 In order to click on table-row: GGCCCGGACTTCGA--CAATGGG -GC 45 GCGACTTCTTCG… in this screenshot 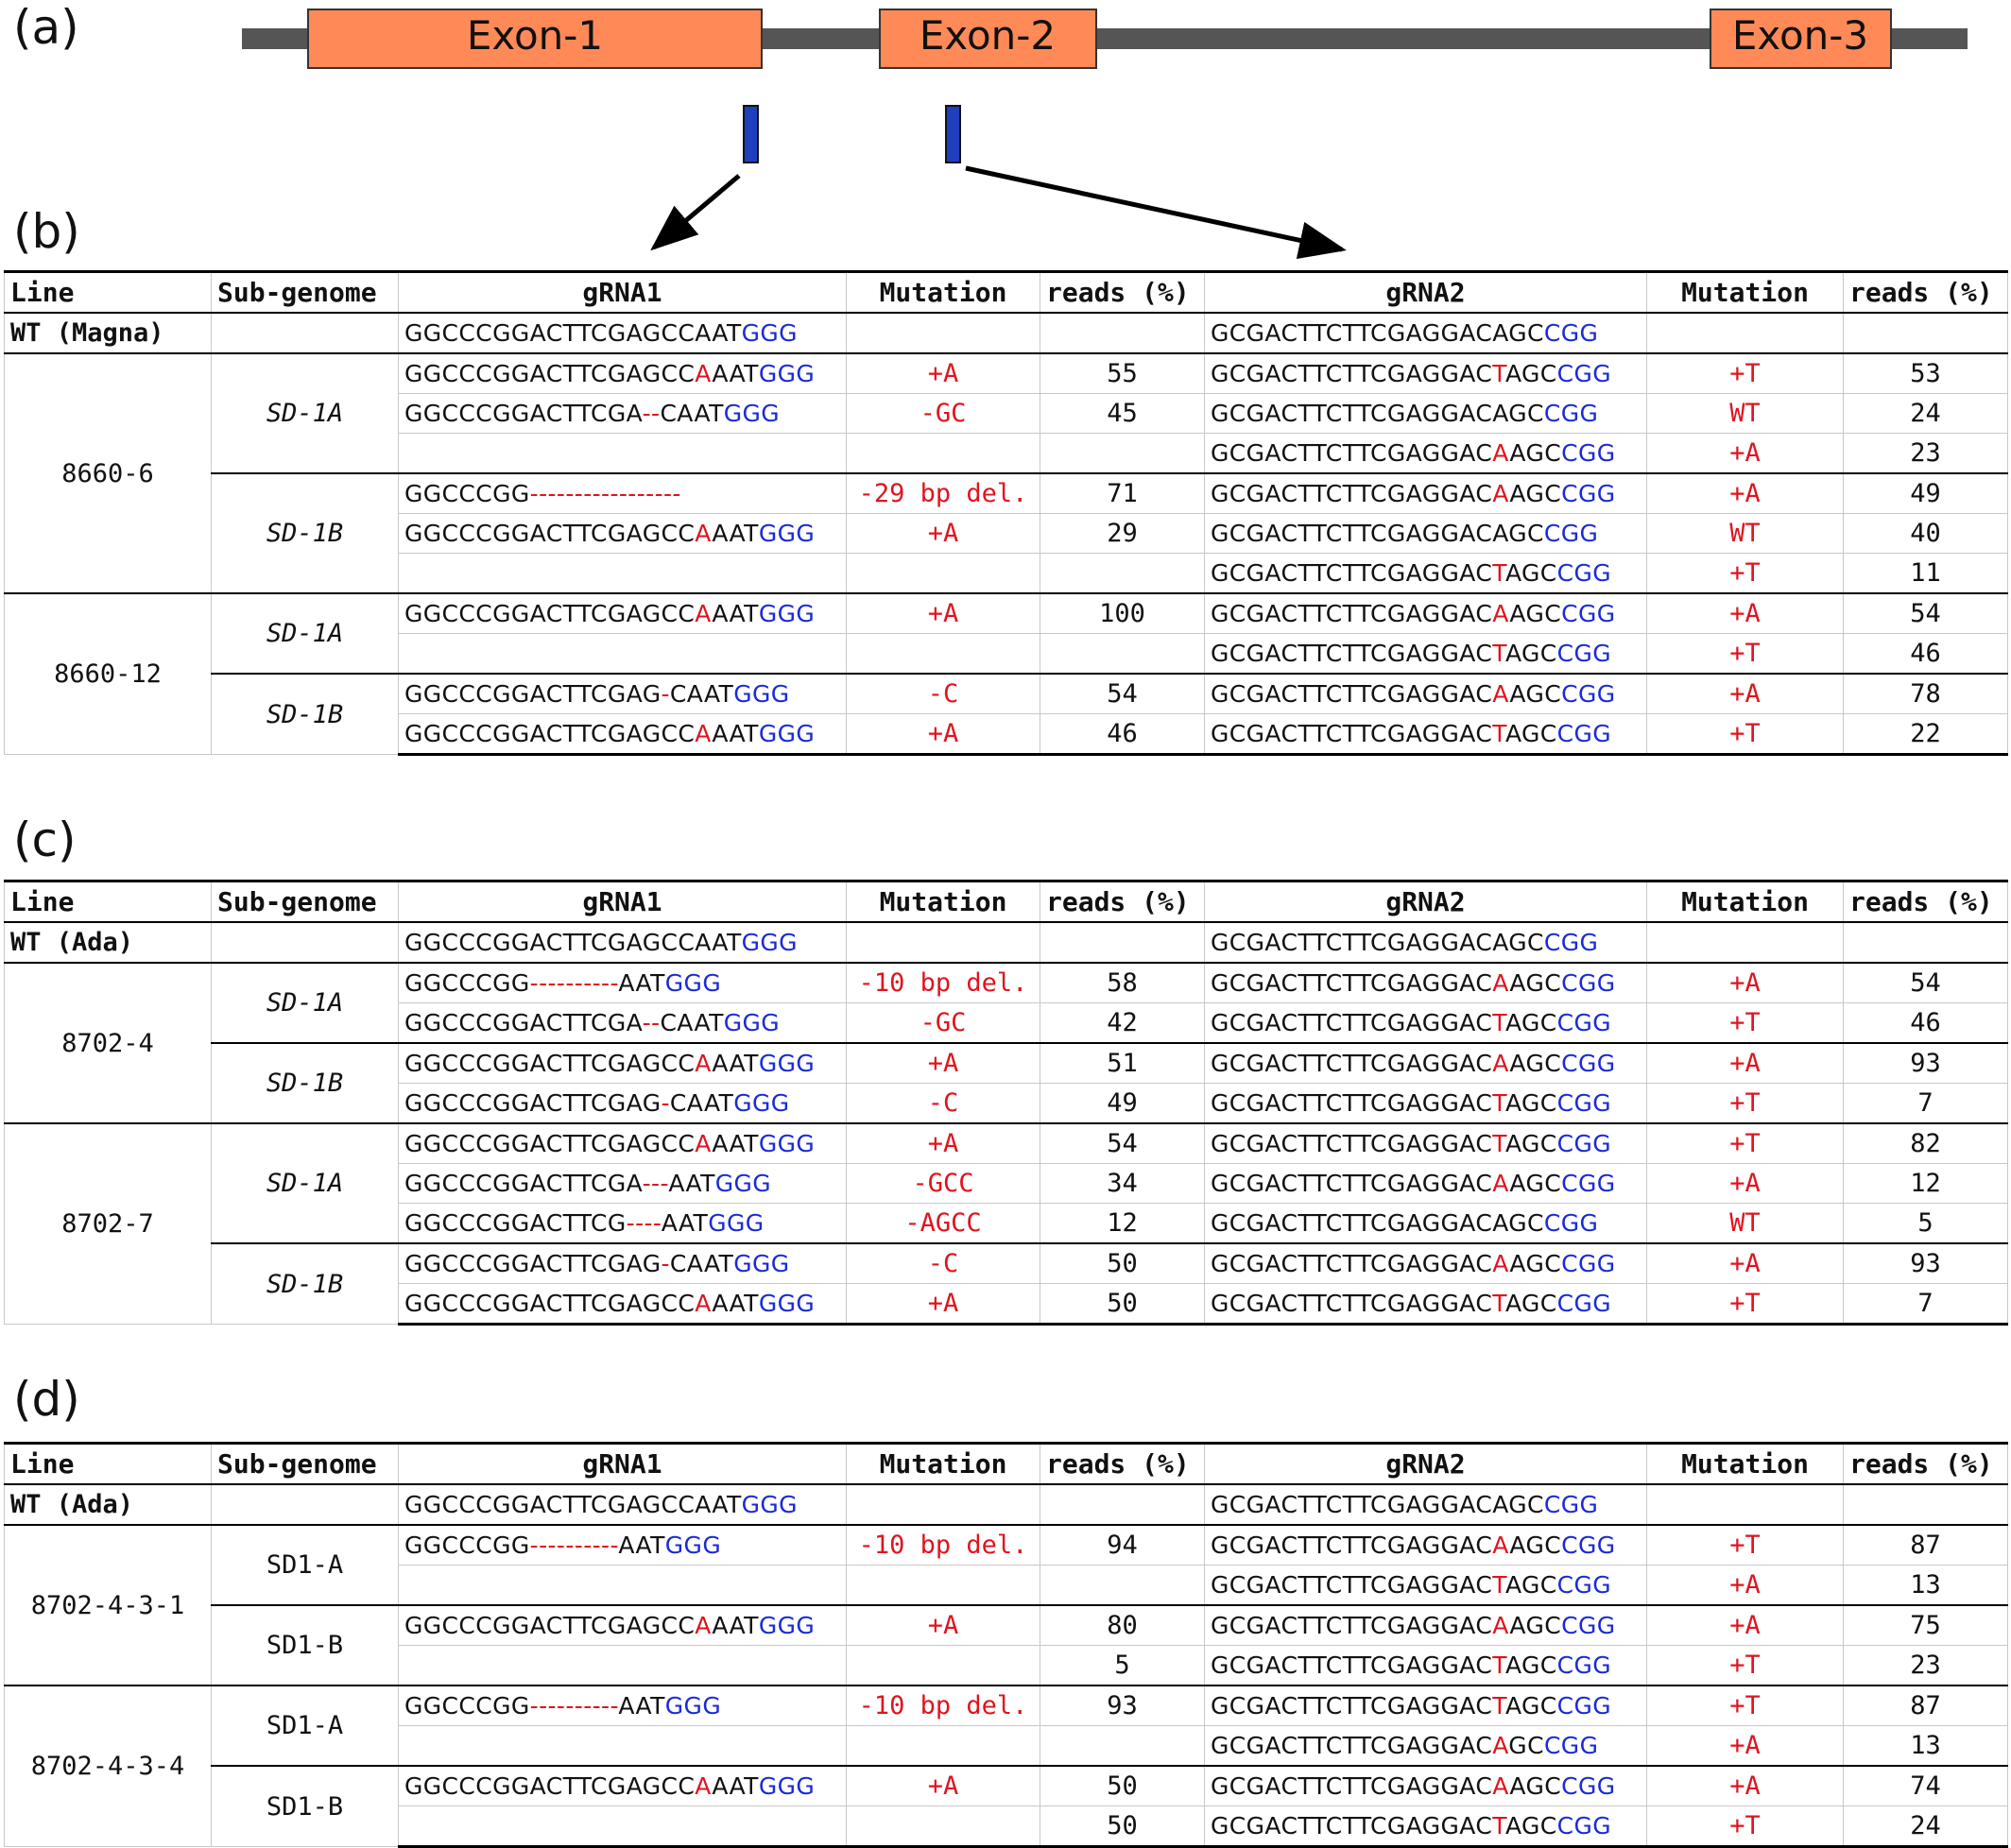, I will do `click(1007, 413)`.